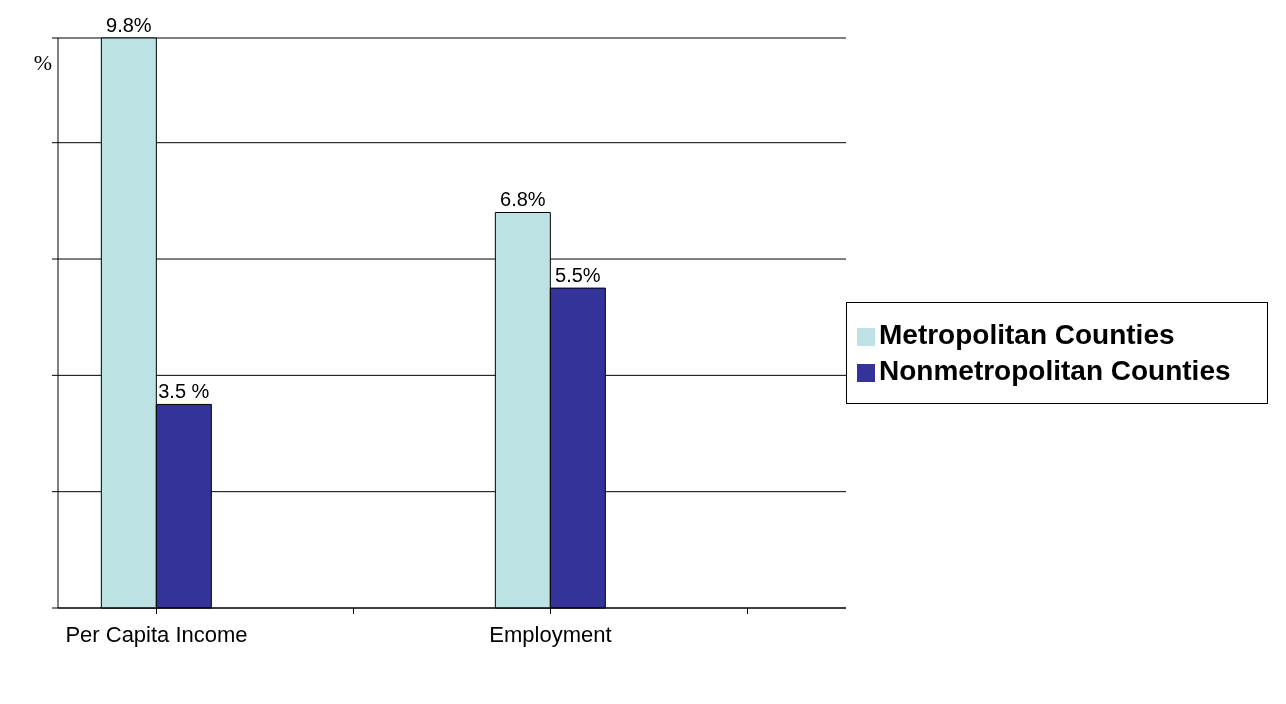  I want to click on data-label: 6.8%, so click(523, 199).